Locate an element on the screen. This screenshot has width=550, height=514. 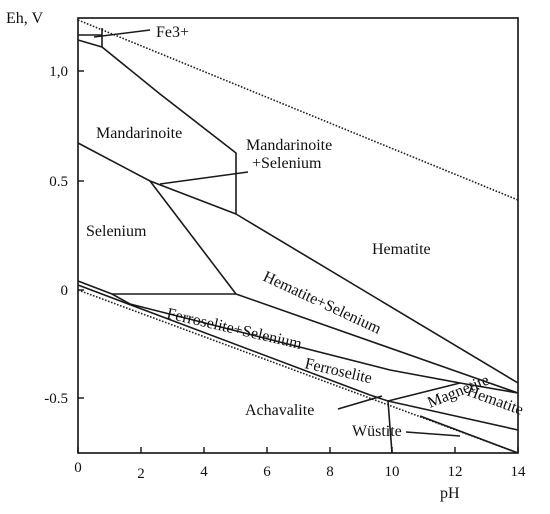
ferroselite-selenium-top-boundary is located at coordinates (156, 287).